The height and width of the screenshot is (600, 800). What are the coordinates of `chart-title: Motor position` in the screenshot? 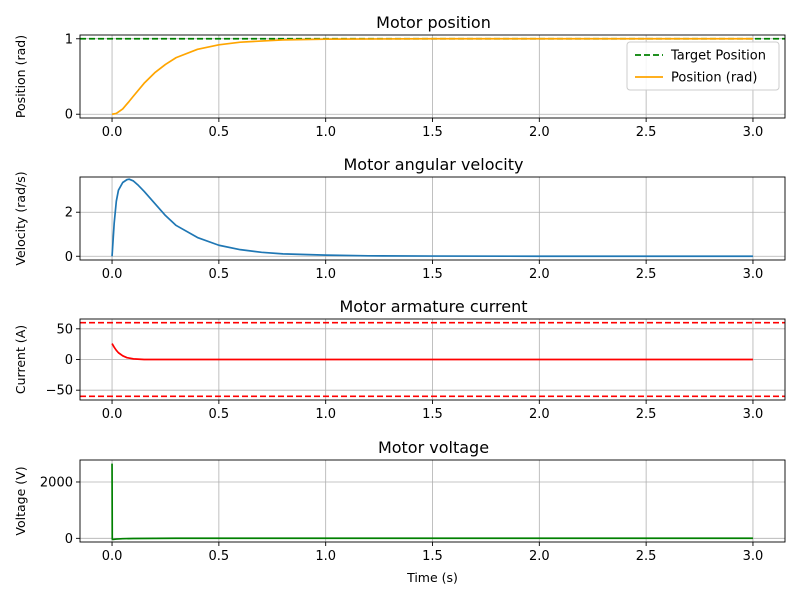 It's located at (433, 22).